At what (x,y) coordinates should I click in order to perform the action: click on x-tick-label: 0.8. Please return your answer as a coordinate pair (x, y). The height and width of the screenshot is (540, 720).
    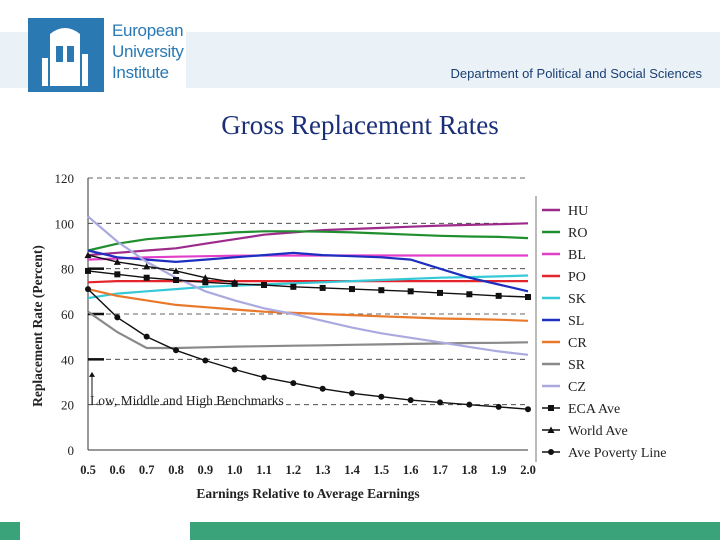
    Looking at the image, I should click on (176, 470).